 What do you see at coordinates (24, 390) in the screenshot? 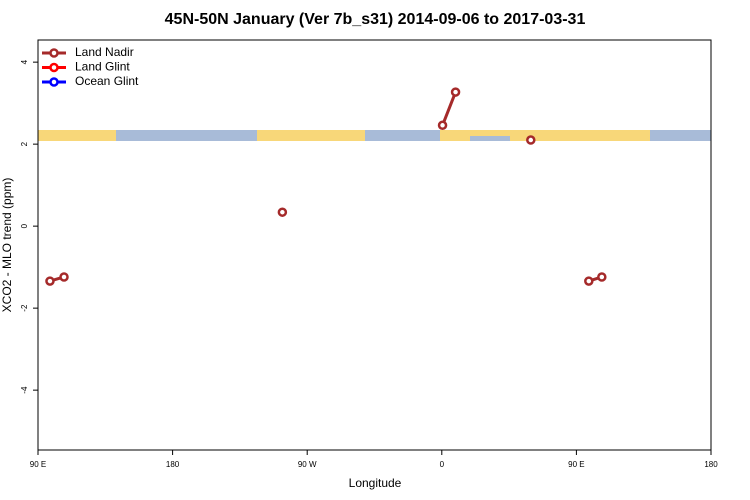
I see `y-tick-label: -4` at bounding box center [24, 390].